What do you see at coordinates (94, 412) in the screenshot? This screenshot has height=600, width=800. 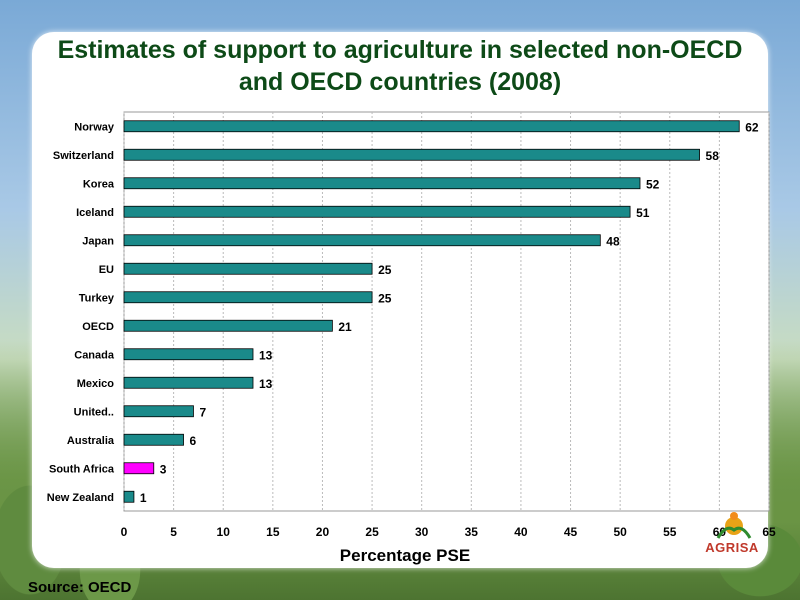 I see `category-label: United..` at bounding box center [94, 412].